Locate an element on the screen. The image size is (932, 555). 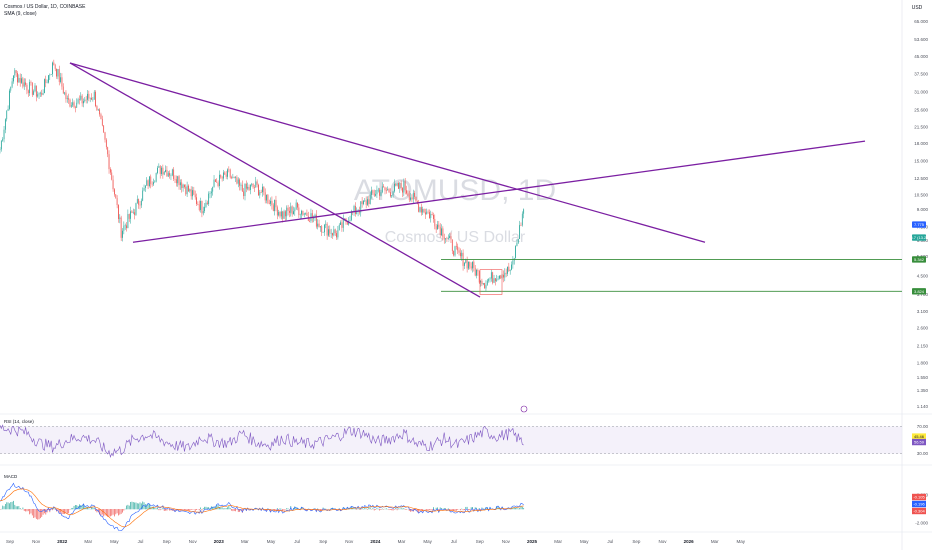
watermark-ticker: ATOMUSD, 1D is located at coordinates (455, 190).